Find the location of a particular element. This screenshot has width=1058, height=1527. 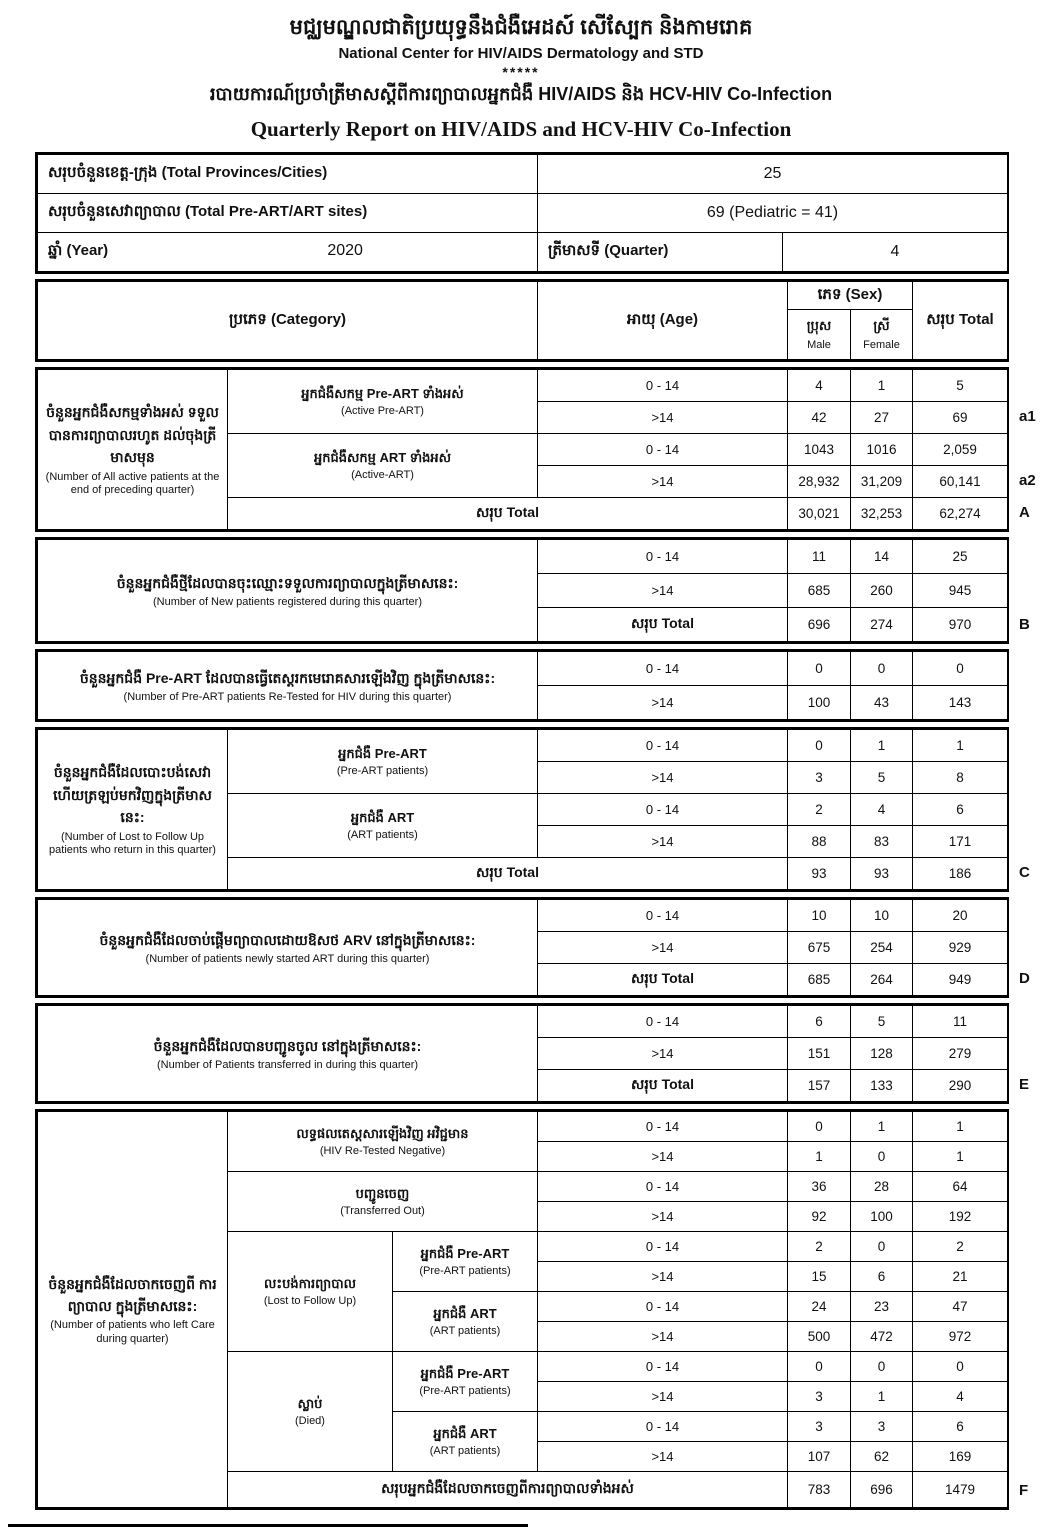

female-total: 32,253 is located at coordinates (881, 514).